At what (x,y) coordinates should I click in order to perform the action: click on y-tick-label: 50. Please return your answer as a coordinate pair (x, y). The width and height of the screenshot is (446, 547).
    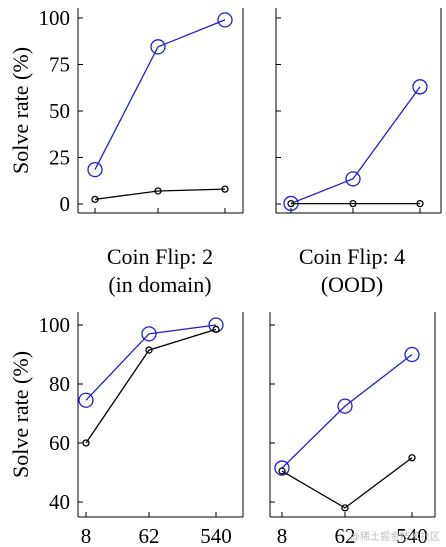
    Looking at the image, I should click on (59, 111).